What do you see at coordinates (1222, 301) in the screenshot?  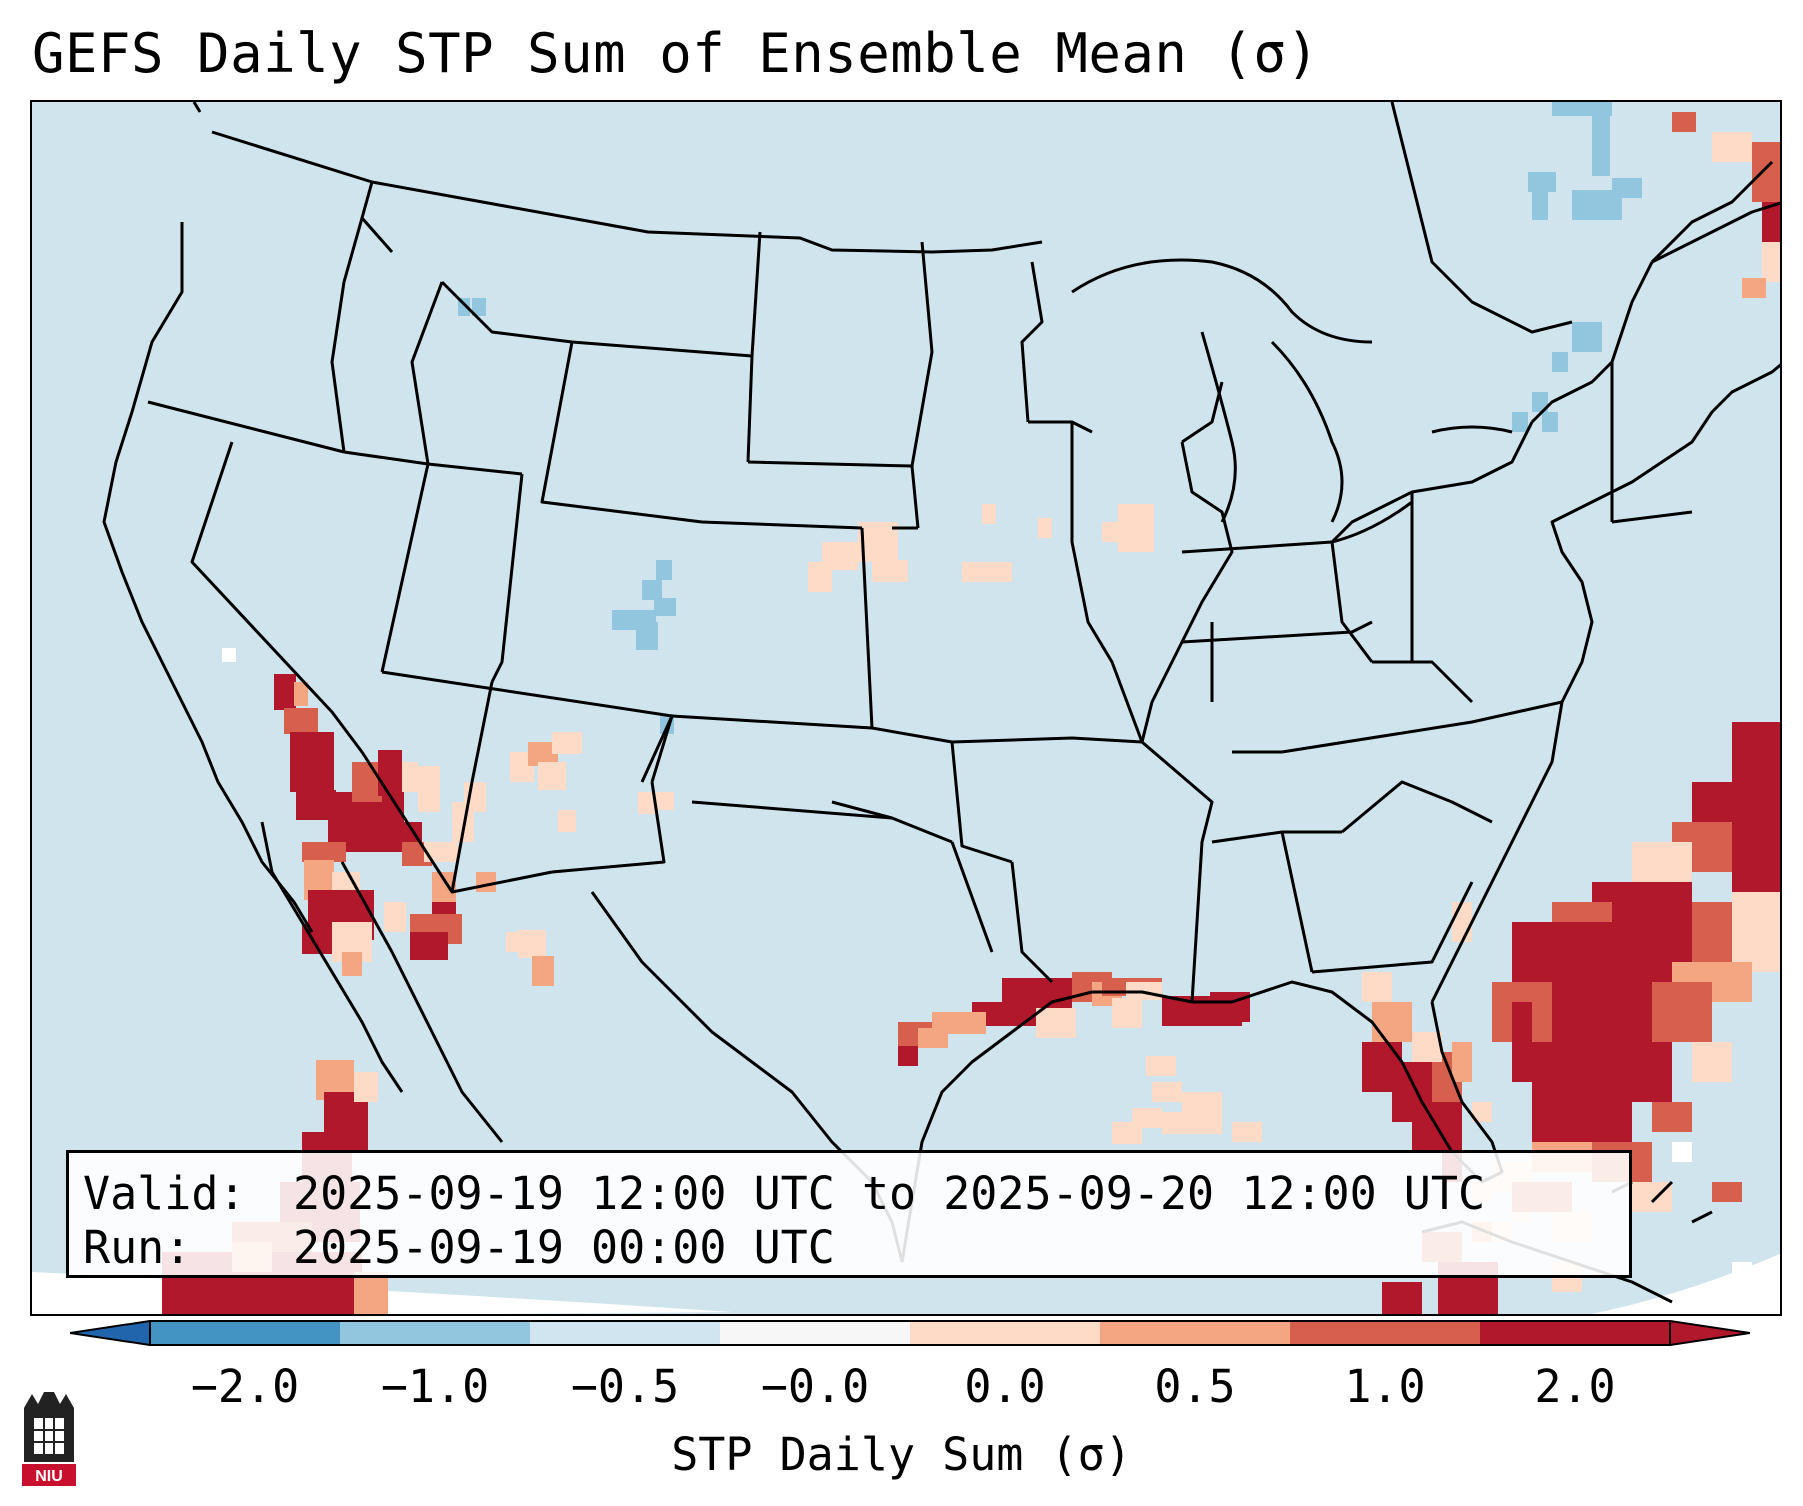 I see `lake-superior` at bounding box center [1222, 301].